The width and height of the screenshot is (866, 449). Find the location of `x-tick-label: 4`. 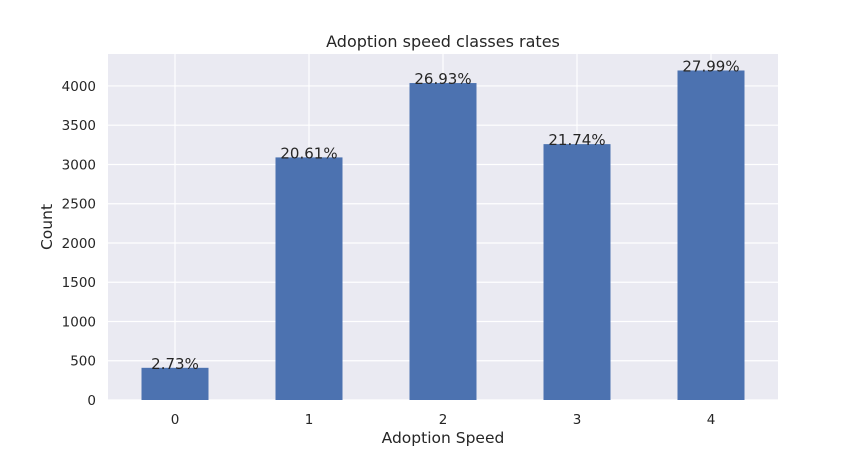

x-tick-label: 4 is located at coordinates (711, 420).